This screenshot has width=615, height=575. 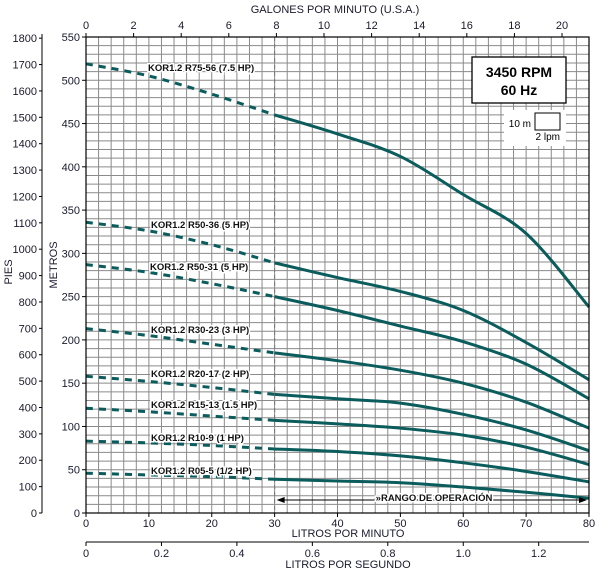 I want to click on feet-tick-label: 1500, so click(x=25, y=118).